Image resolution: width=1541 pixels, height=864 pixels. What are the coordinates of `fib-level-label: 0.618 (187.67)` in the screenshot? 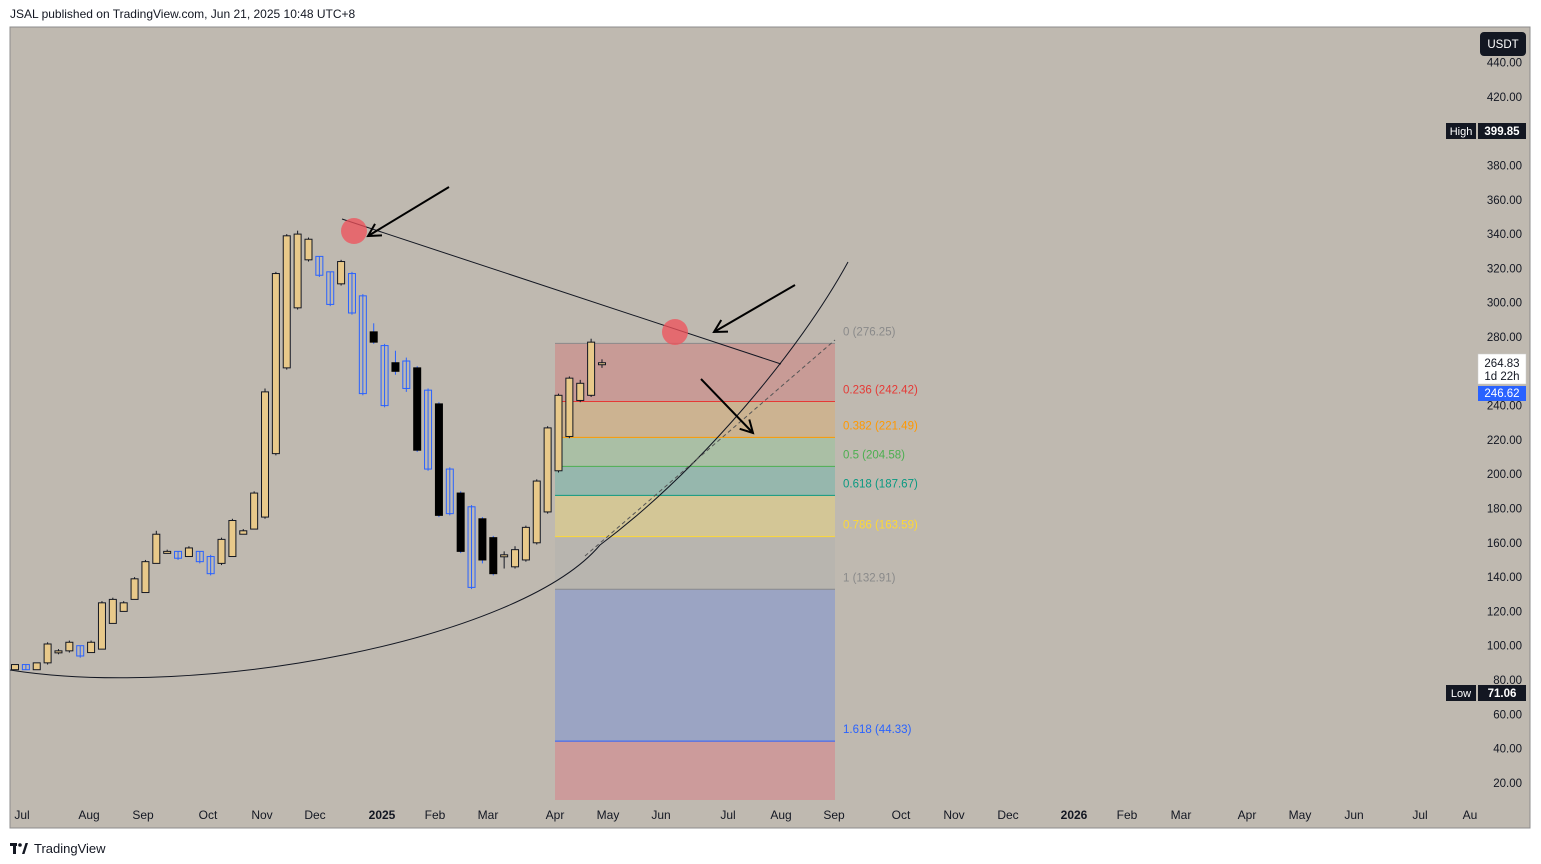 It's located at (880, 484).